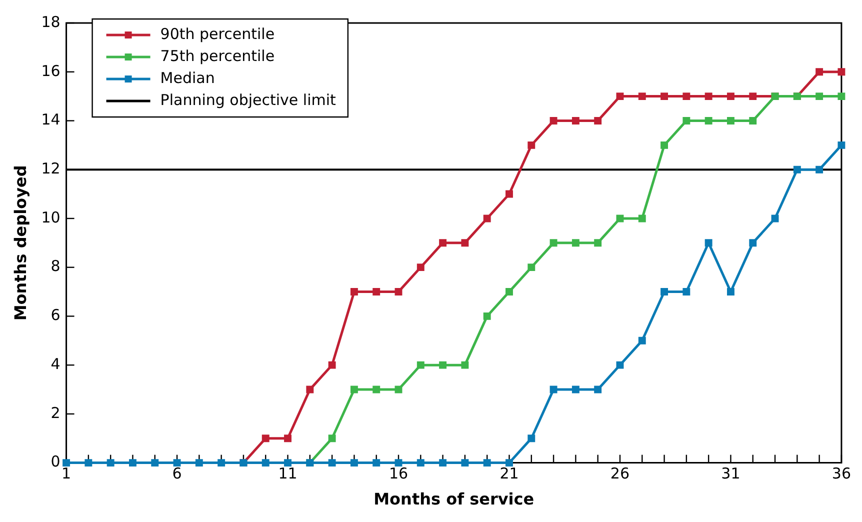 The height and width of the screenshot is (522, 862). What do you see at coordinates (55, 413) in the screenshot?
I see `y-tick-label: 2` at bounding box center [55, 413].